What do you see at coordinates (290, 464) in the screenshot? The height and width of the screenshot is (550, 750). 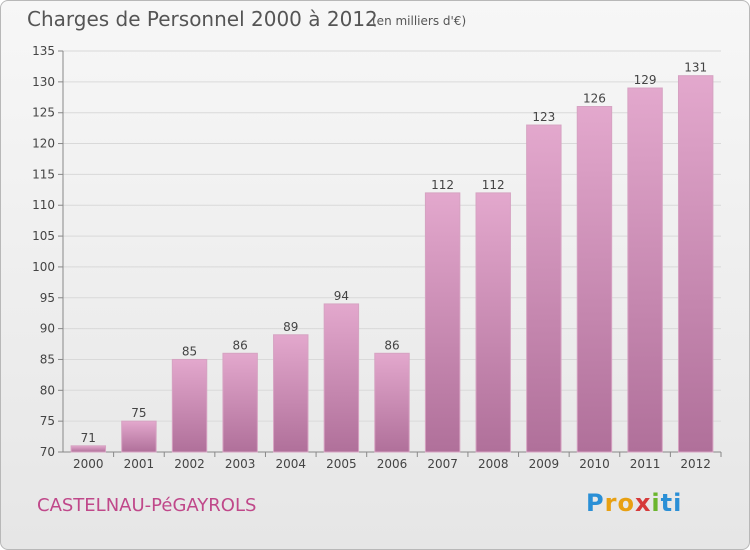 I see `x-tick-label: 2004` at bounding box center [290, 464].